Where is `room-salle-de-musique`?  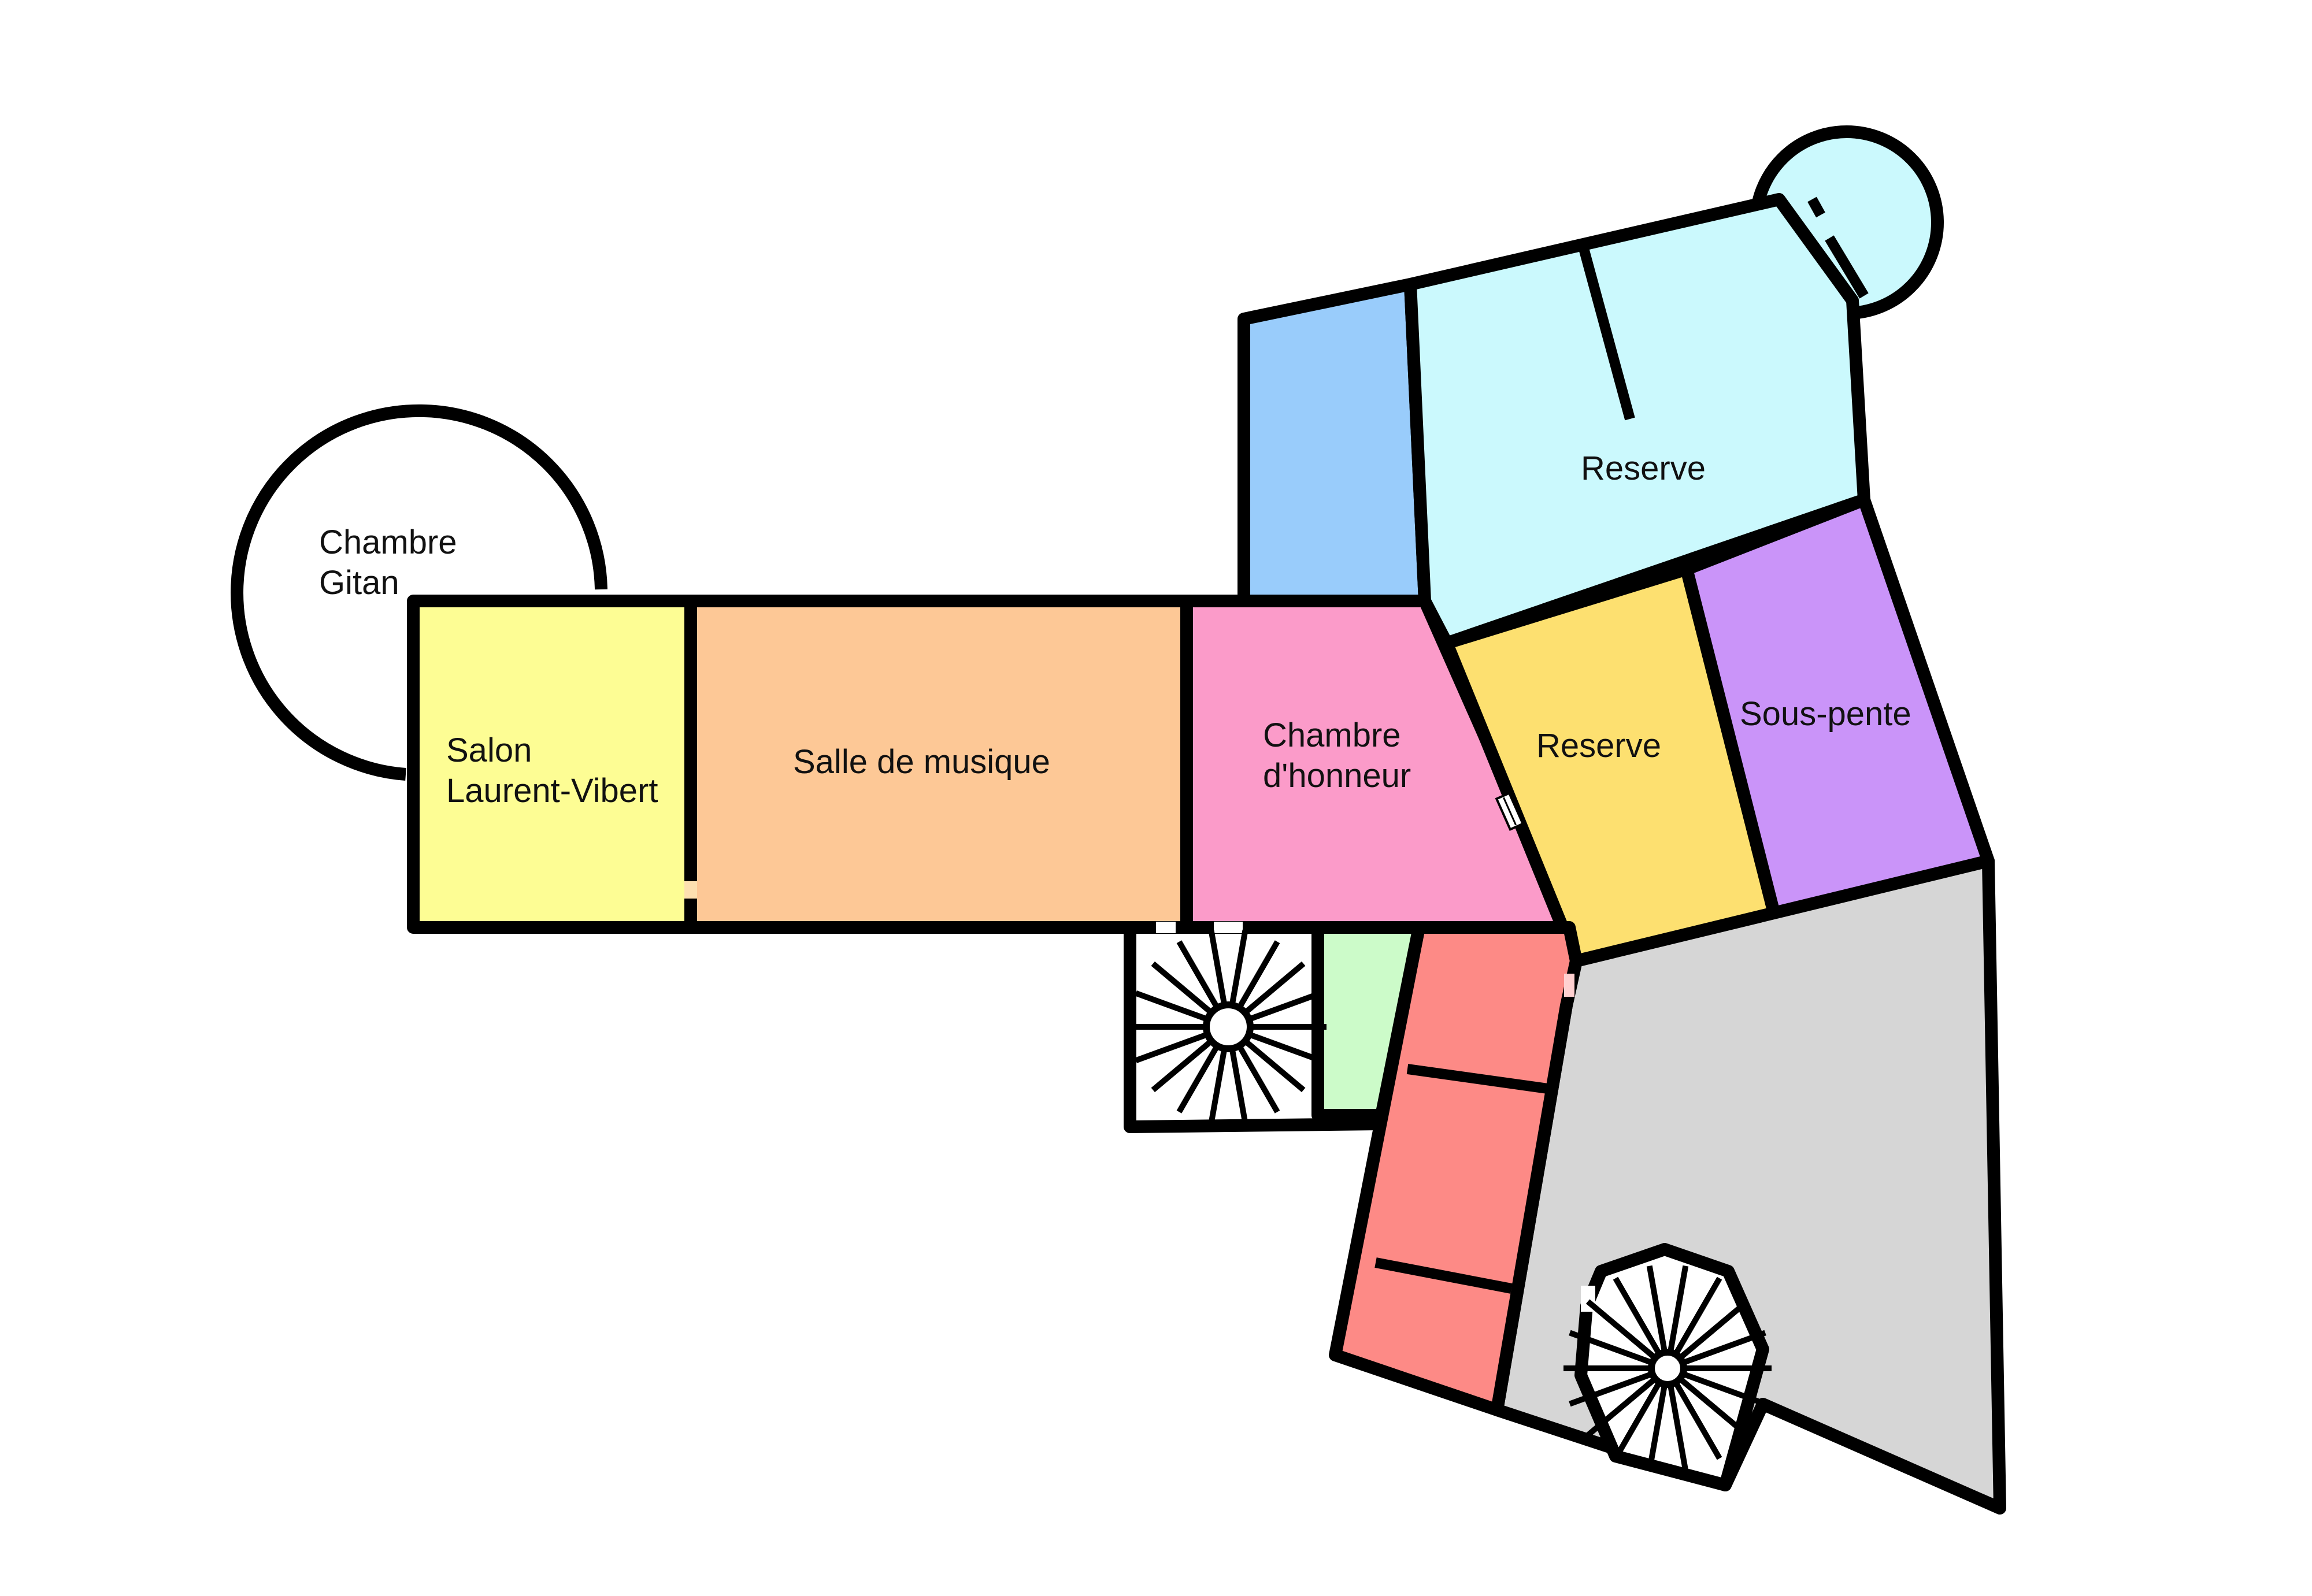
room-salle-de-musique is located at coordinates (938, 764).